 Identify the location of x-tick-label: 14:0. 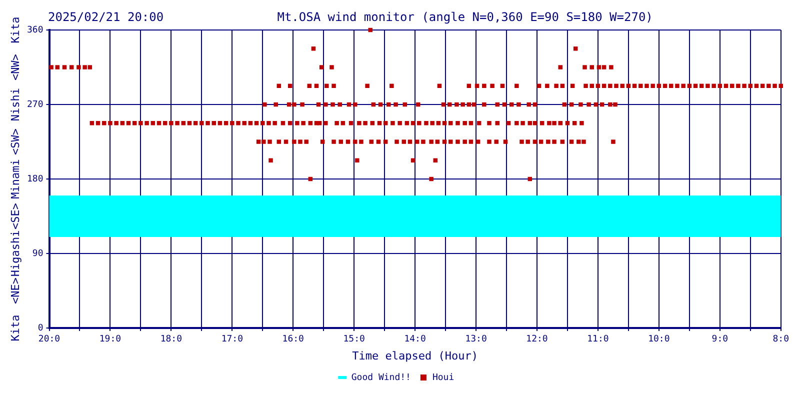
(415, 339).